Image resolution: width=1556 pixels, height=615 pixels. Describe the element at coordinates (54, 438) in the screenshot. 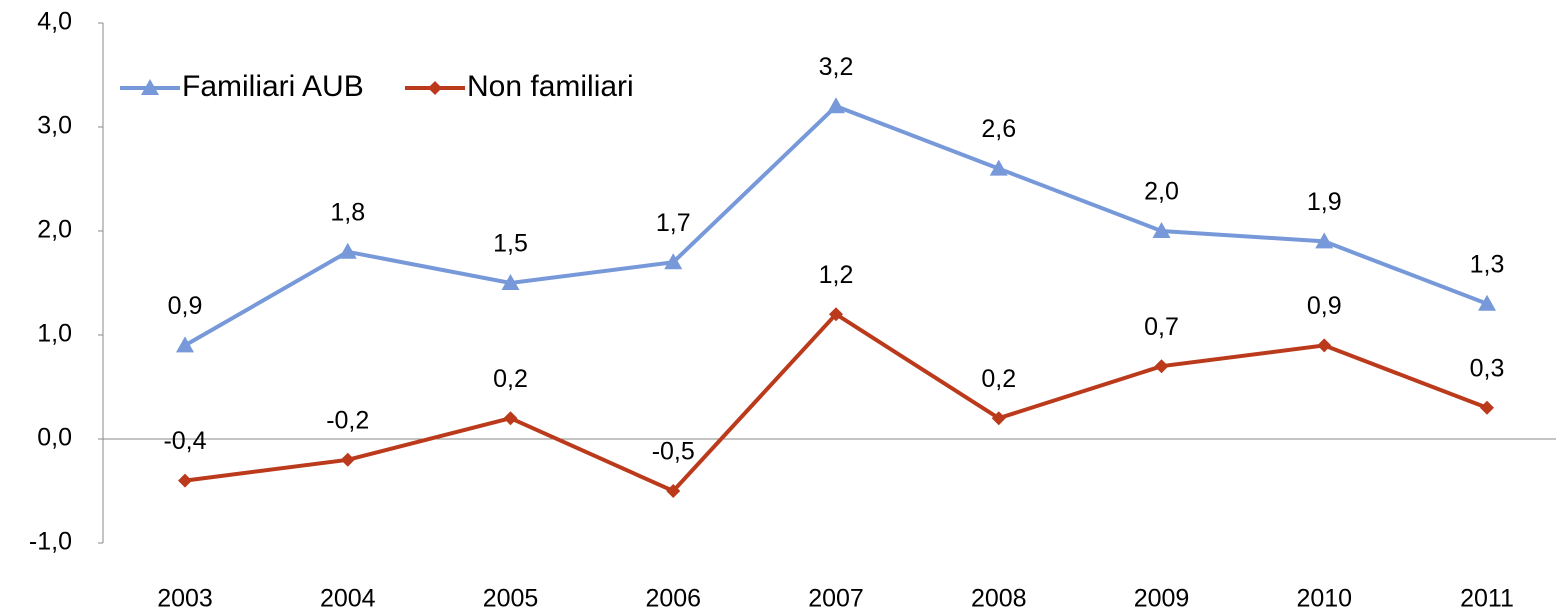

I see `y-tick-label: 0,0` at that location.